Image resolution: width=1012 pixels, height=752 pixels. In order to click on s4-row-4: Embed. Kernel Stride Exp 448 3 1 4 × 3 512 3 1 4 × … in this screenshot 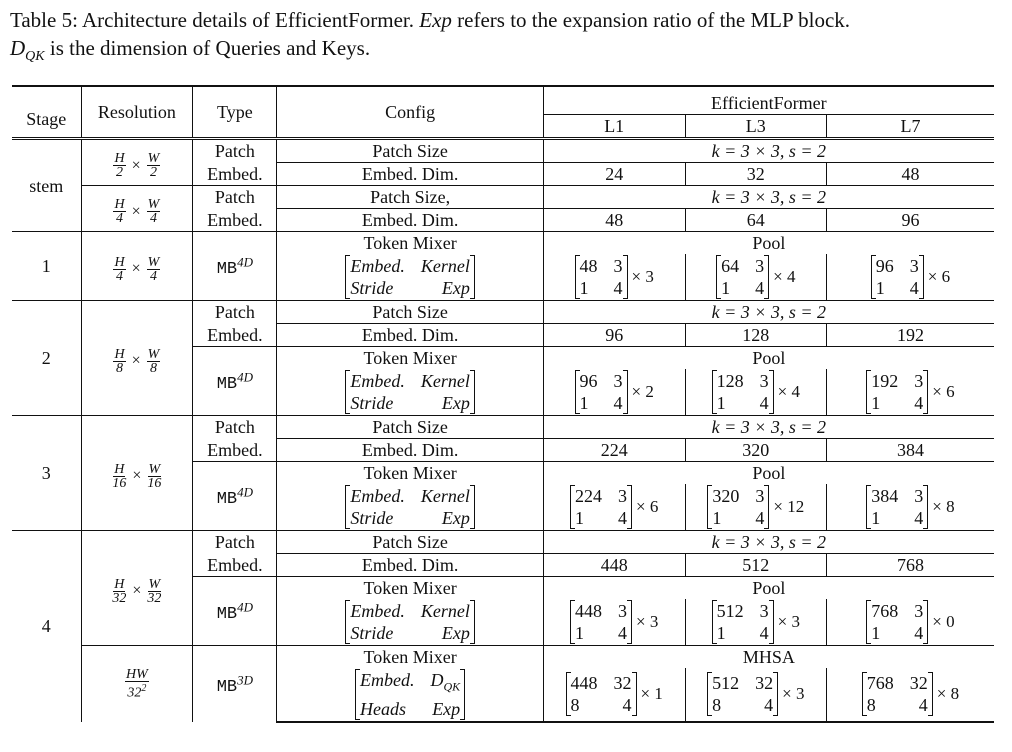, I will do `click(503, 622)`.